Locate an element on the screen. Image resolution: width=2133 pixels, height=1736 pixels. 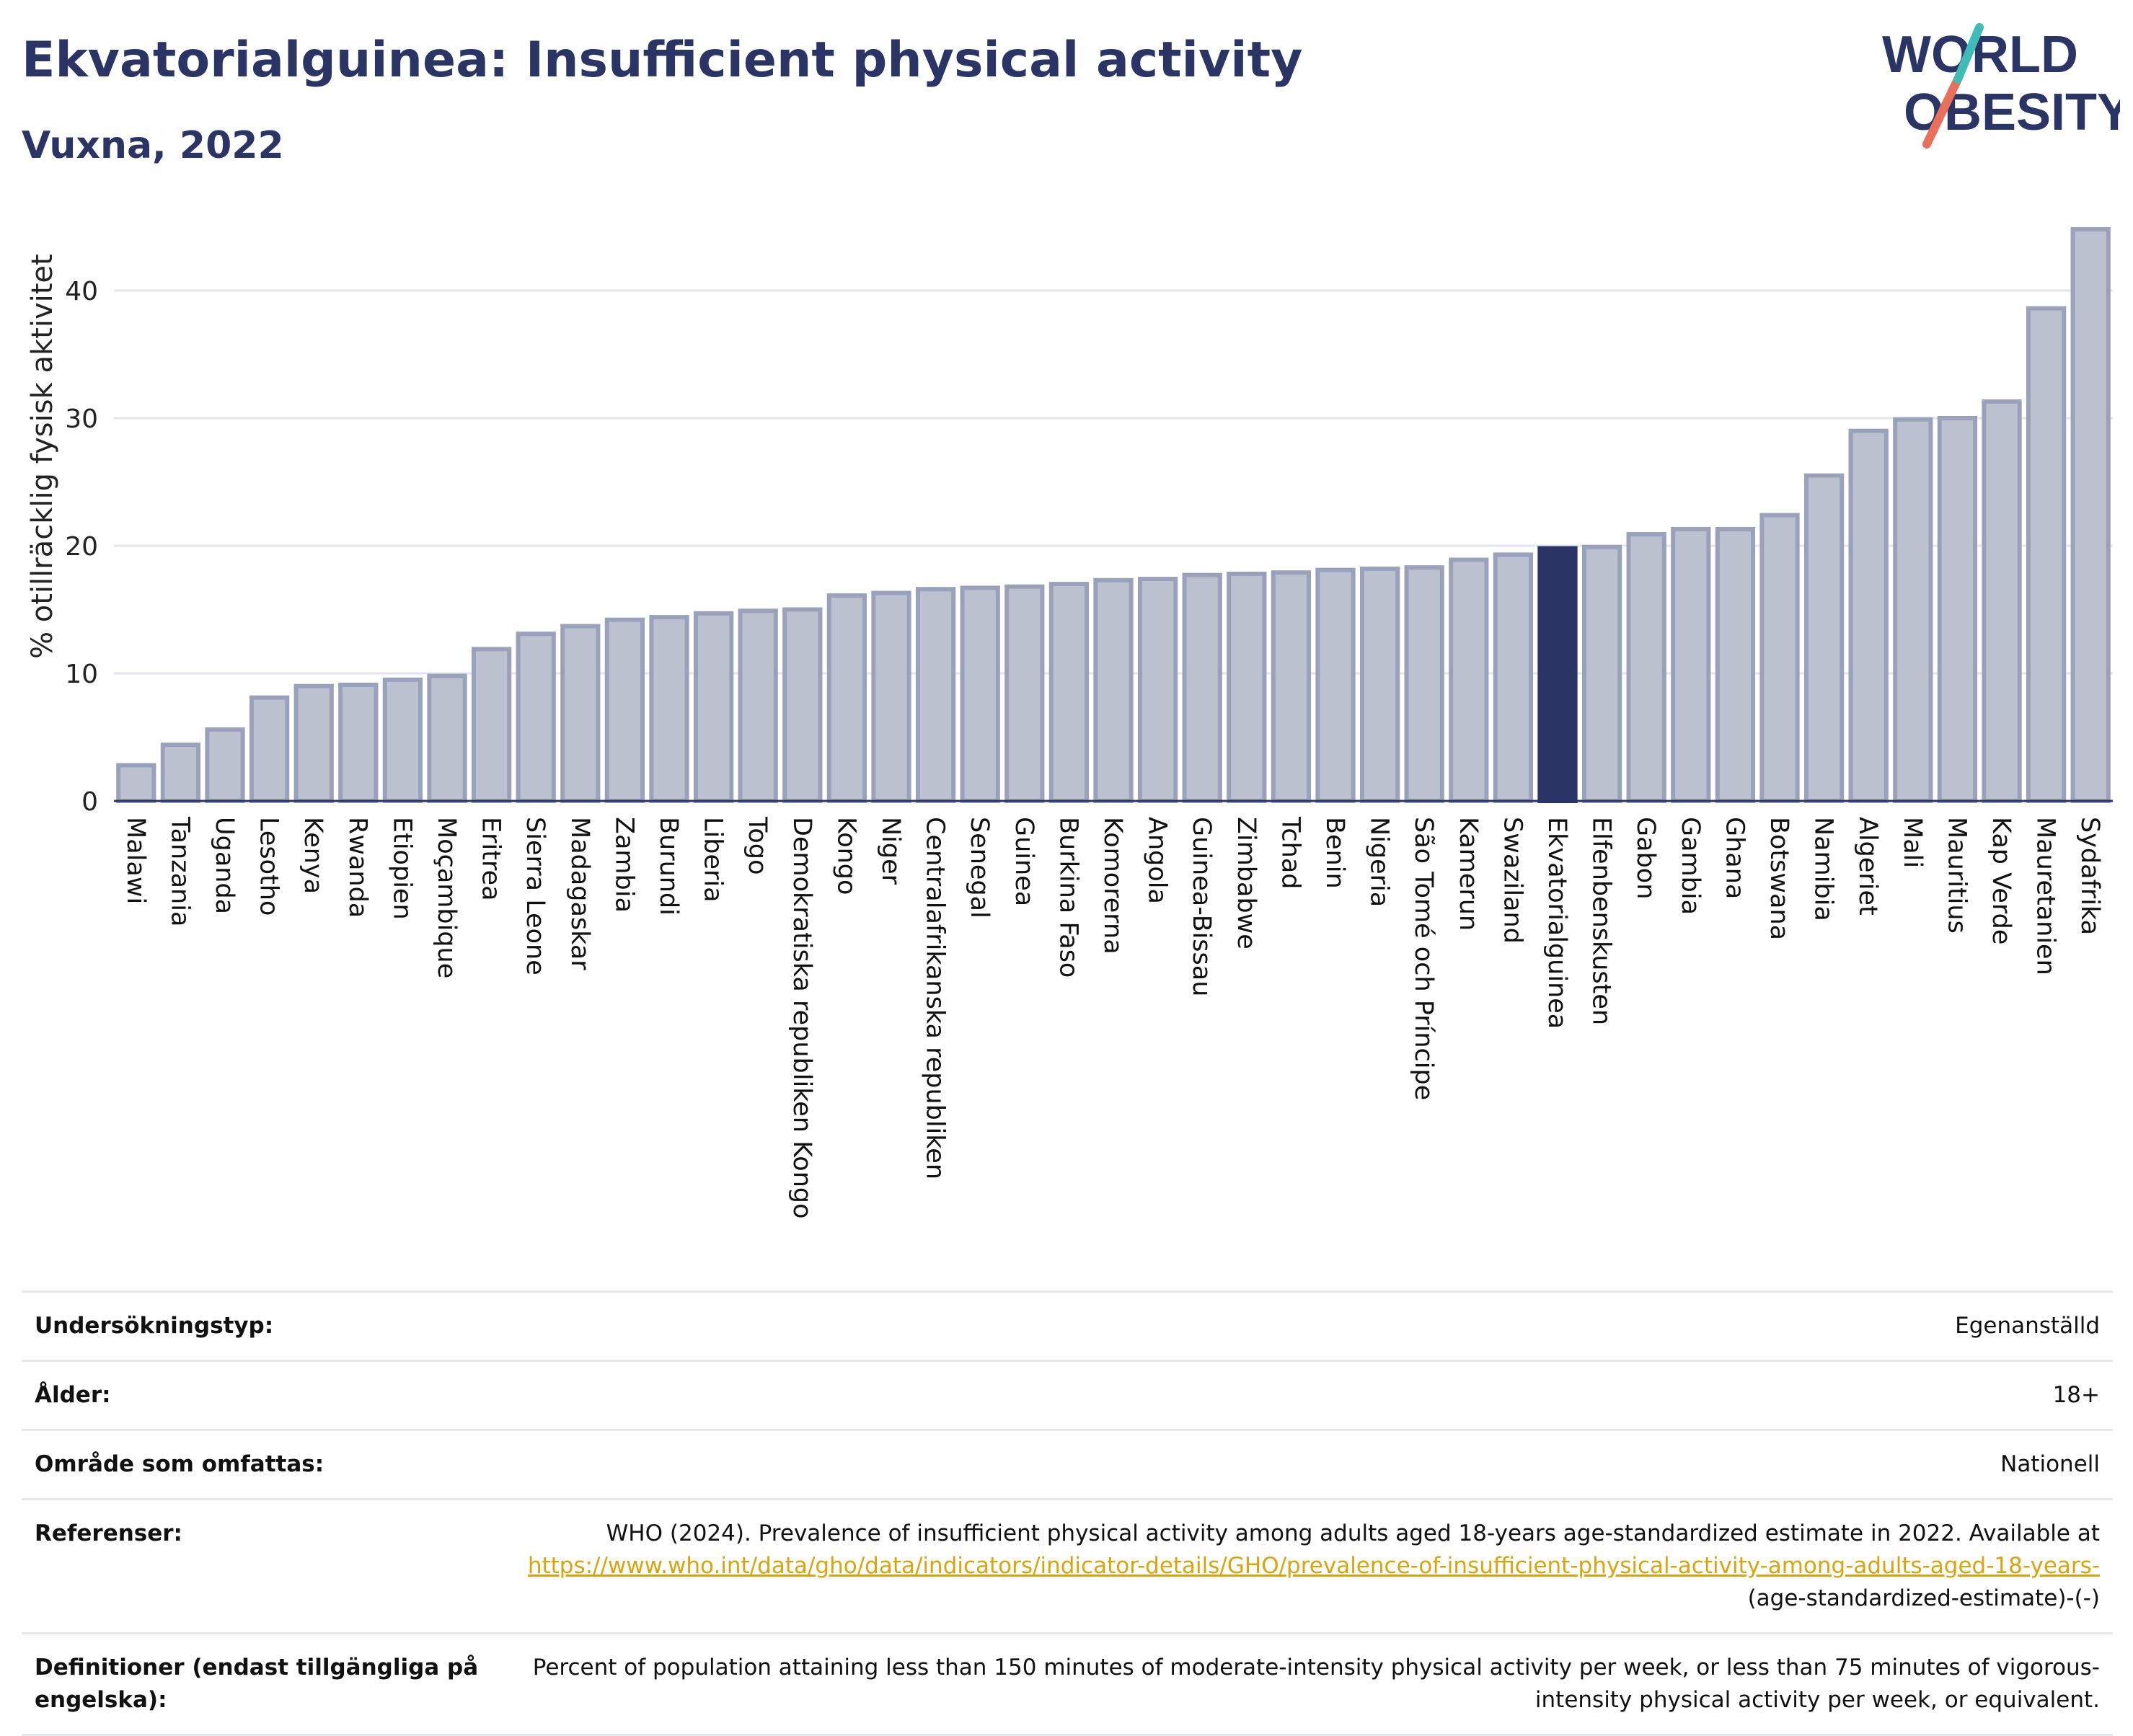
bar-burundi is located at coordinates (669, 709).